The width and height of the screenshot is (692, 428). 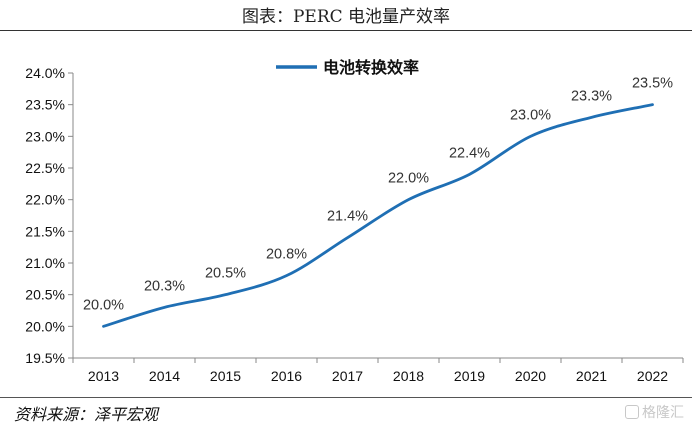 I want to click on watermark-logo-icon, so click(x=632, y=412).